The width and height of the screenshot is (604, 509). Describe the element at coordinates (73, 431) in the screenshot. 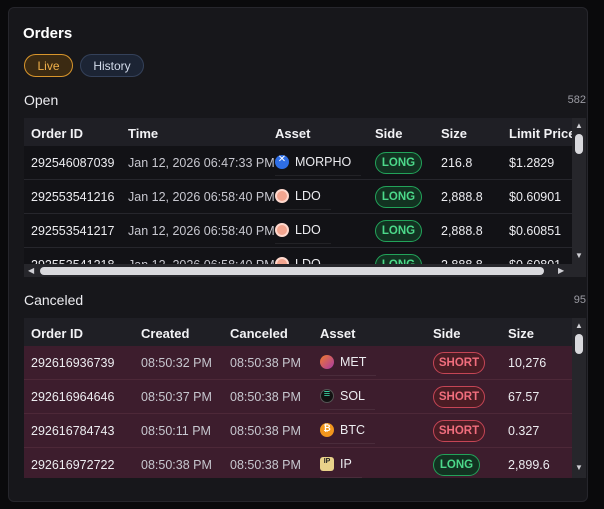

I see `order-id: 292616784743` at that location.